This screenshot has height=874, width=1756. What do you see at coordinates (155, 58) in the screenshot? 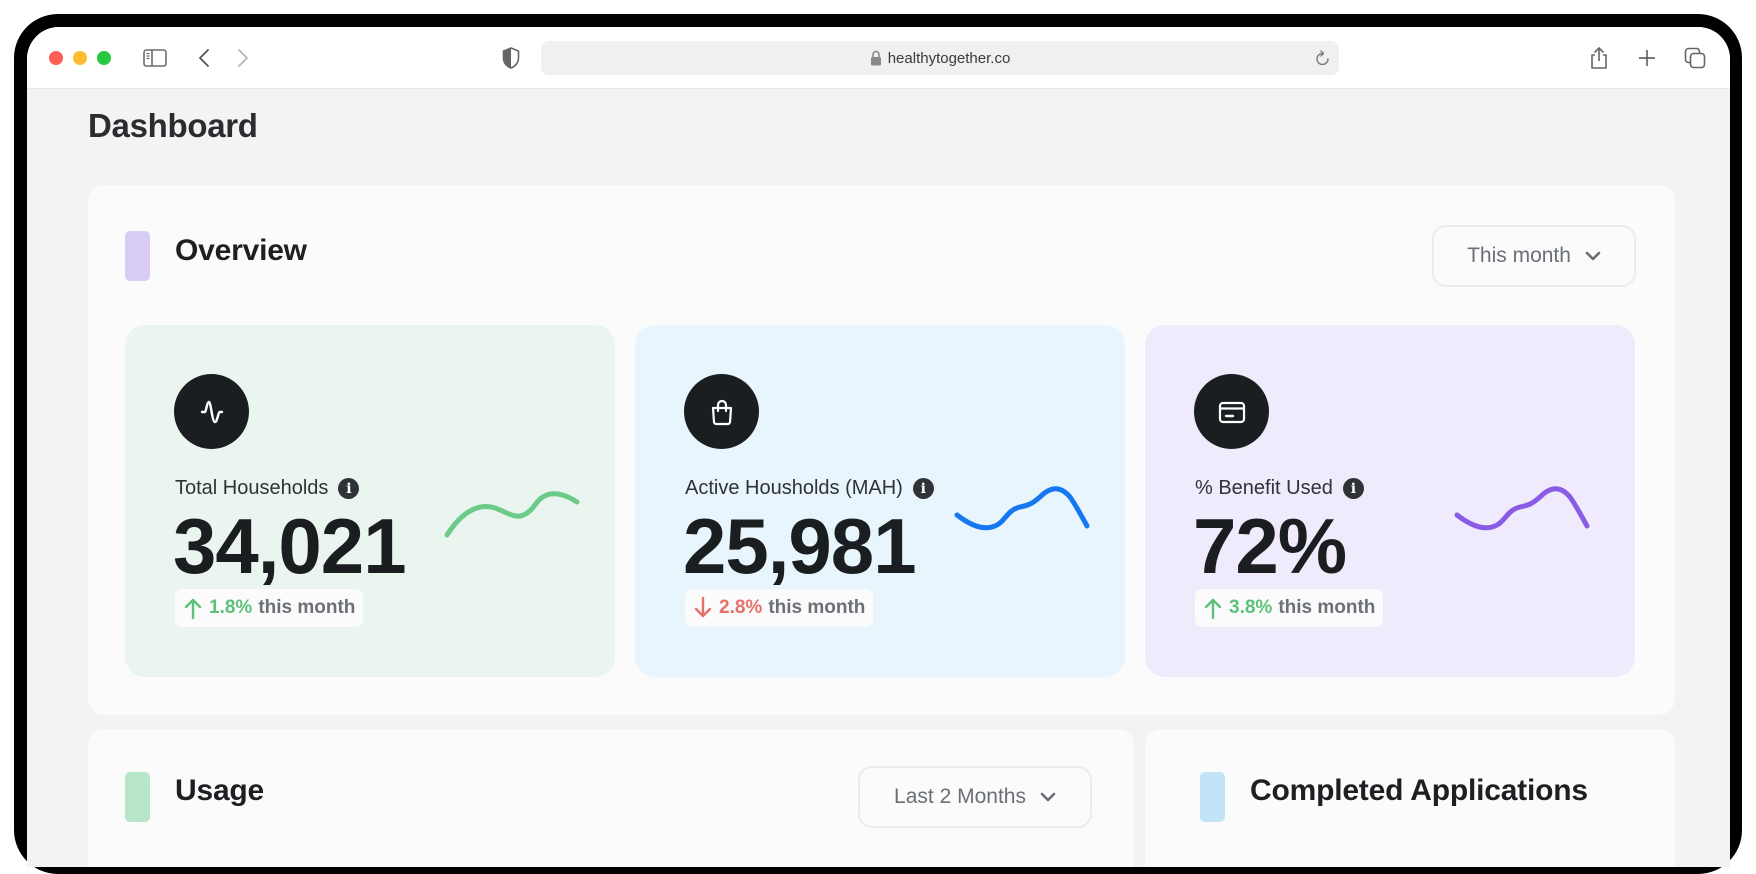
I see `sidebar-icon` at bounding box center [155, 58].